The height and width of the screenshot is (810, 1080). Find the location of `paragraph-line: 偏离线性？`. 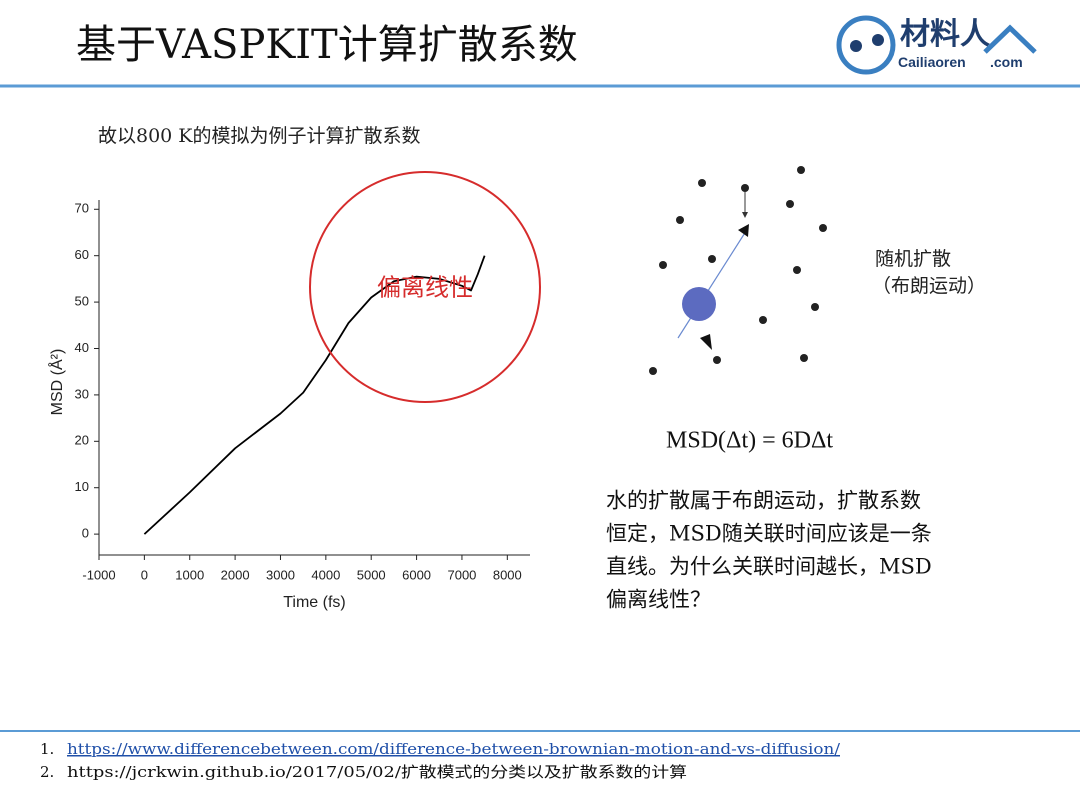

paragraph-line: 偏离线性？ is located at coordinates (658, 600).